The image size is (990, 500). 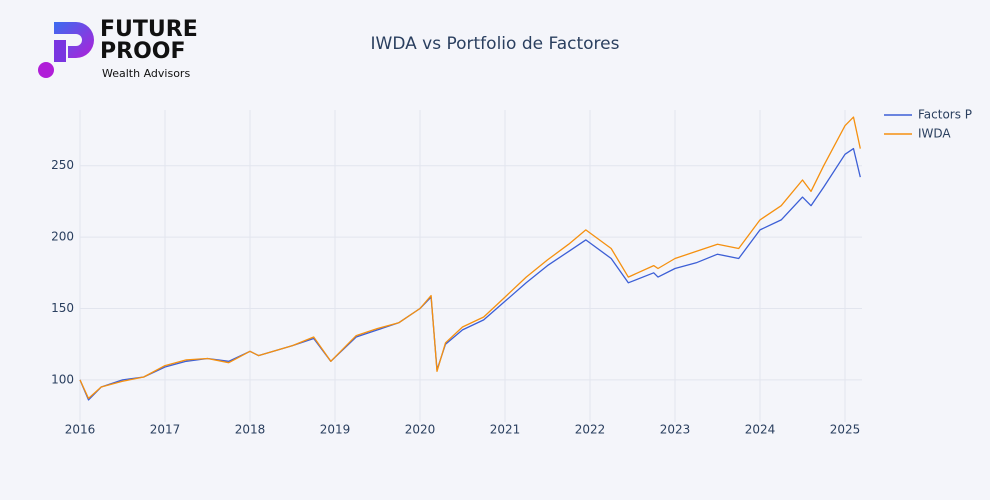 I want to click on legend-label: IWDA, so click(x=934, y=134).